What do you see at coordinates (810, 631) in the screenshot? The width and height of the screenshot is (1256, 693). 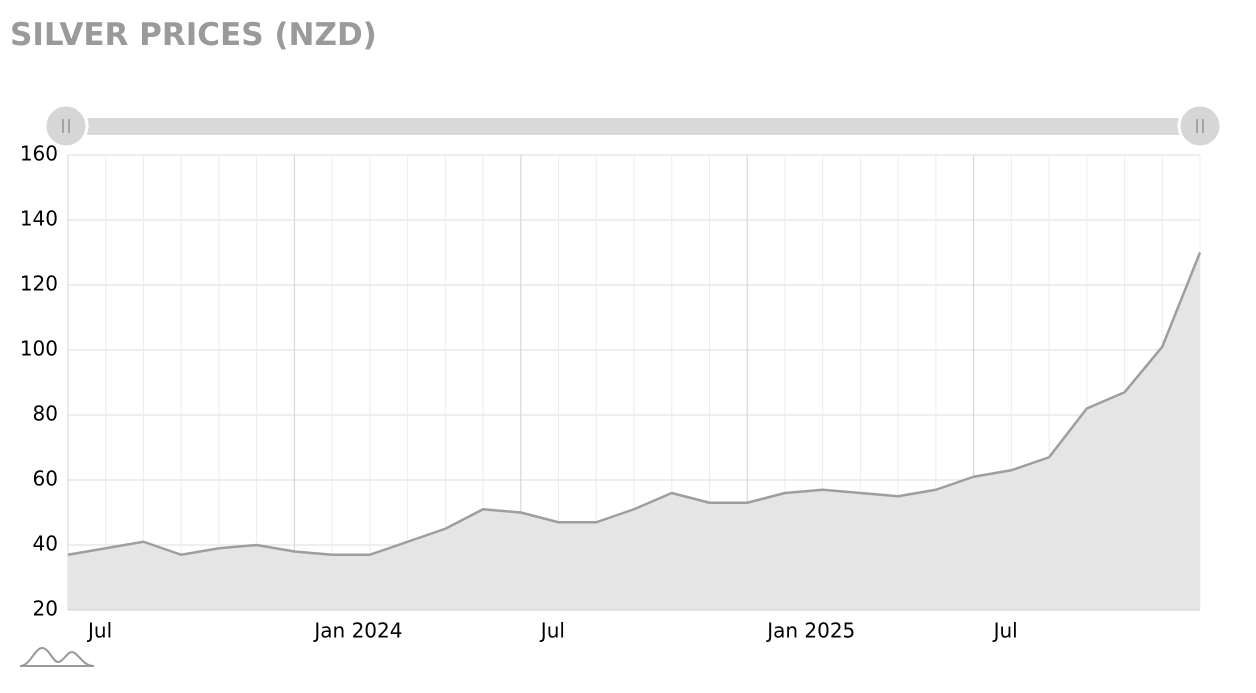 I see `x-tick-label: Jan 2025` at bounding box center [810, 631].